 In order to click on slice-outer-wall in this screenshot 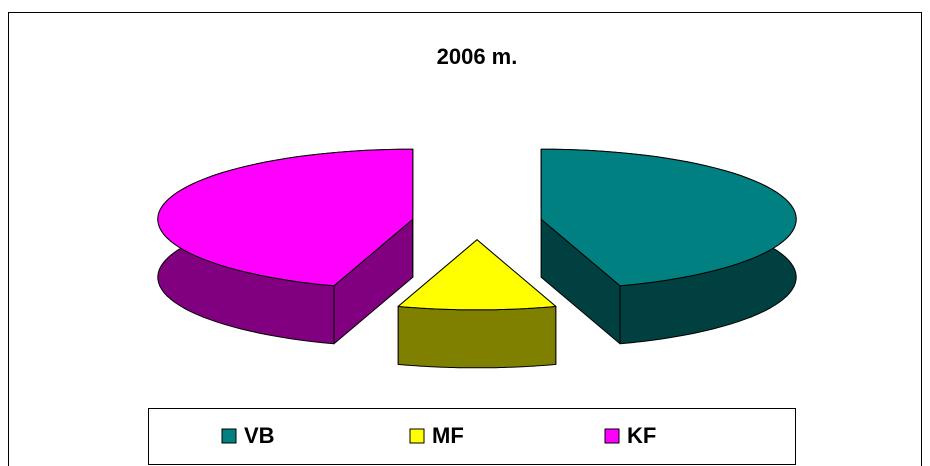, I will do `click(477, 337)`.